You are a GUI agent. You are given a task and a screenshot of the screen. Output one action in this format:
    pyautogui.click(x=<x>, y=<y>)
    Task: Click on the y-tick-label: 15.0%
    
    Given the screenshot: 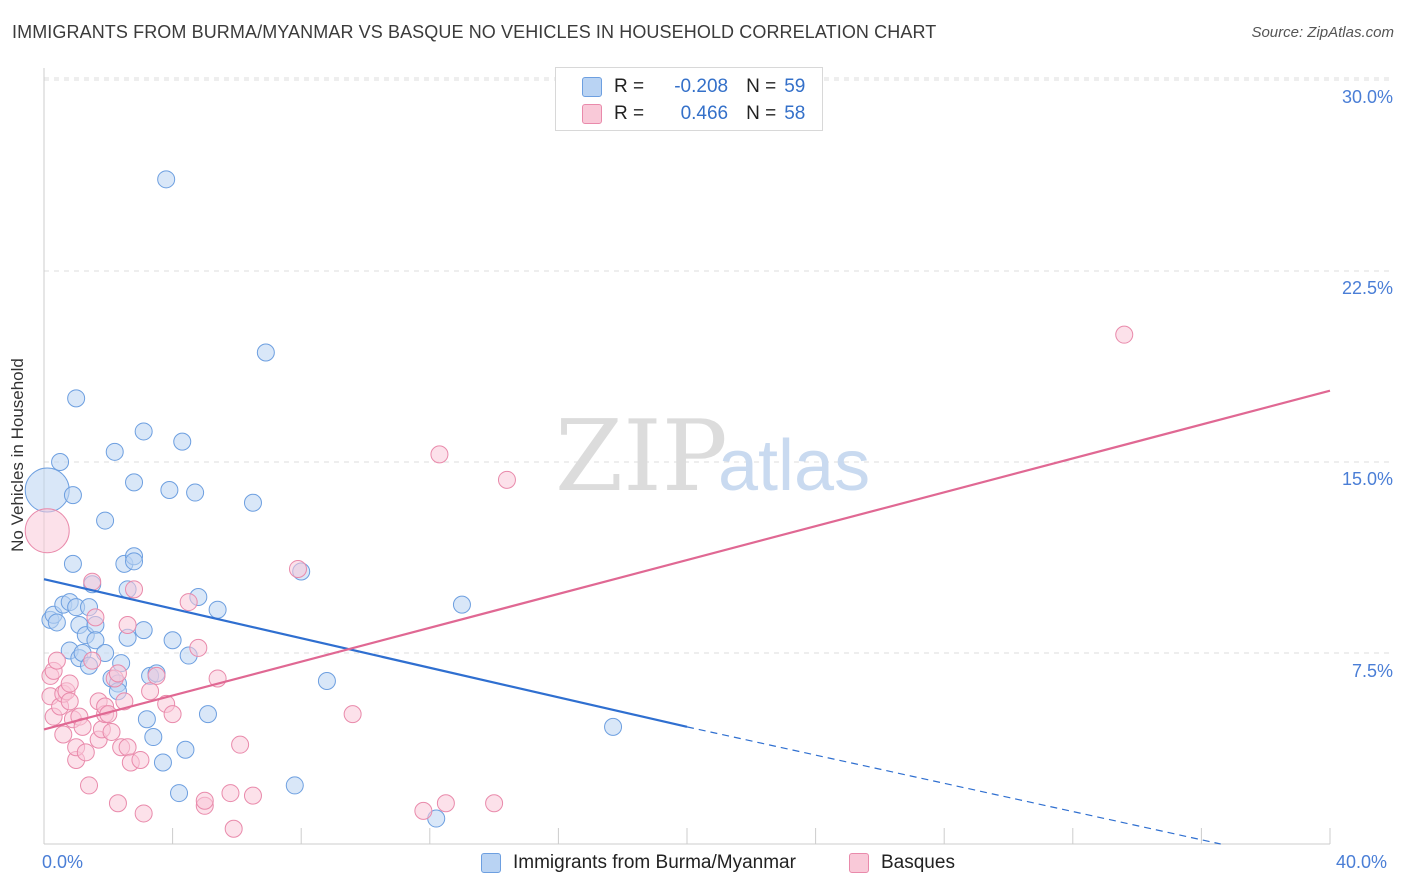 What is the action you would take?
    pyautogui.click(x=1367, y=479)
    